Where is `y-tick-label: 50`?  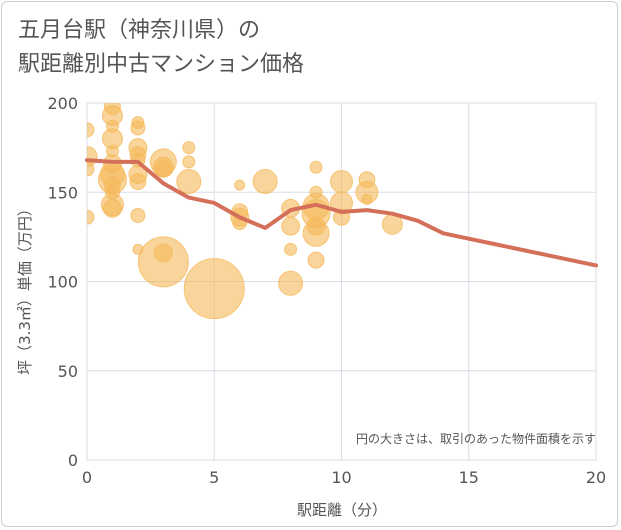 y-tick-label: 50 is located at coordinates (68, 371).